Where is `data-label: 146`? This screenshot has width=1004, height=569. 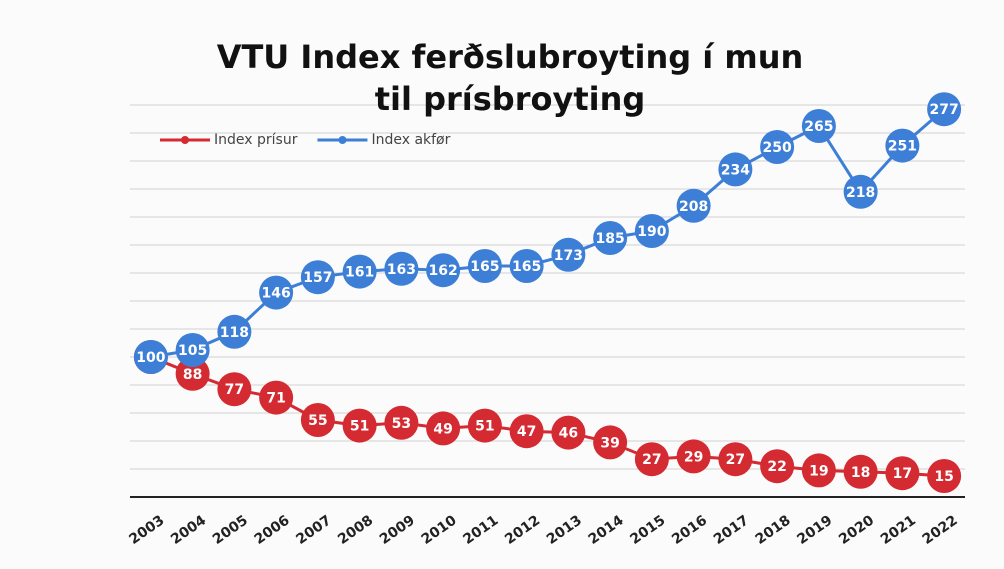 data-label: 146 is located at coordinates (276, 294).